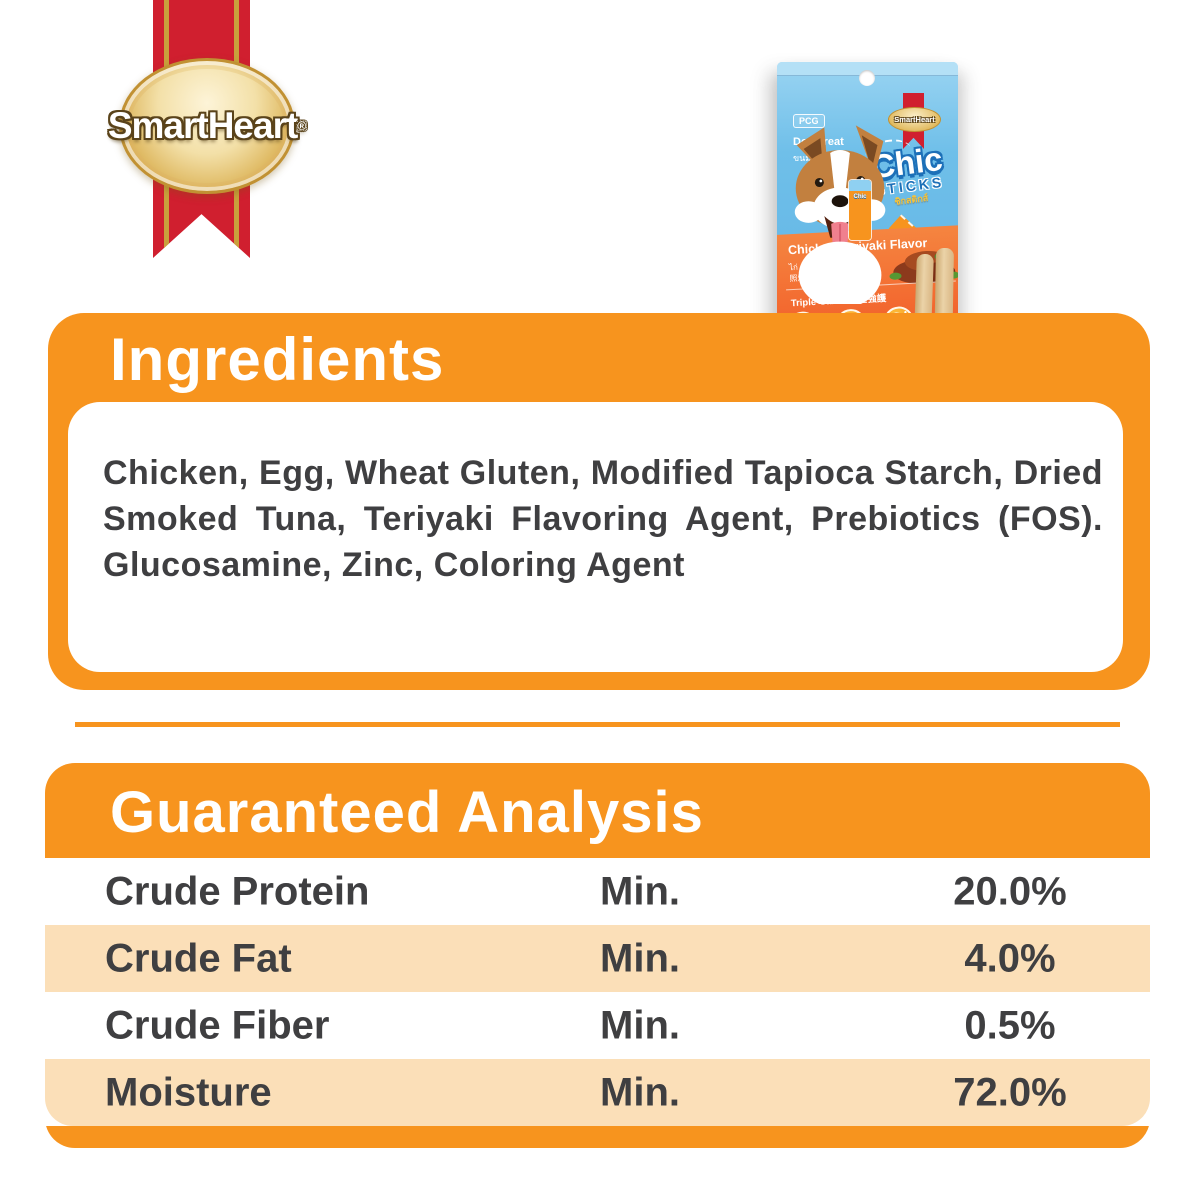  I want to click on pcg-badge: PCG, so click(809, 121).